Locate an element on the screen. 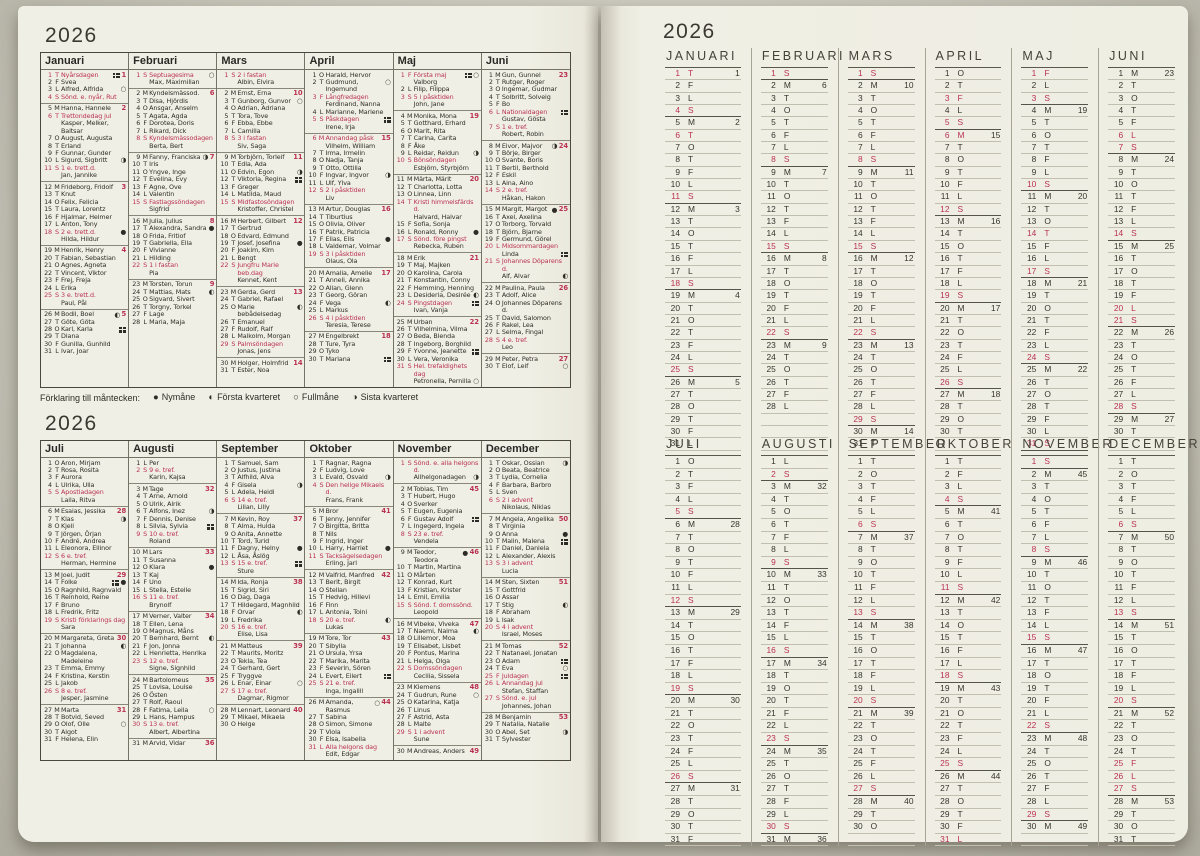  day-number: 22 is located at coordinates (312, 287).